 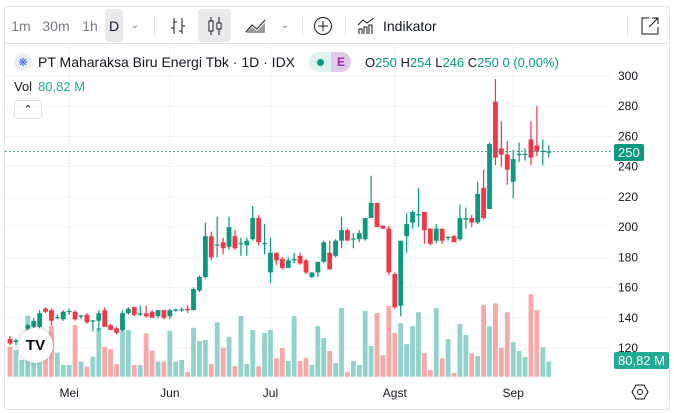 What do you see at coordinates (21, 25) in the screenshot?
I see `interval-1m: 1m` at bounding box center [21, 25].